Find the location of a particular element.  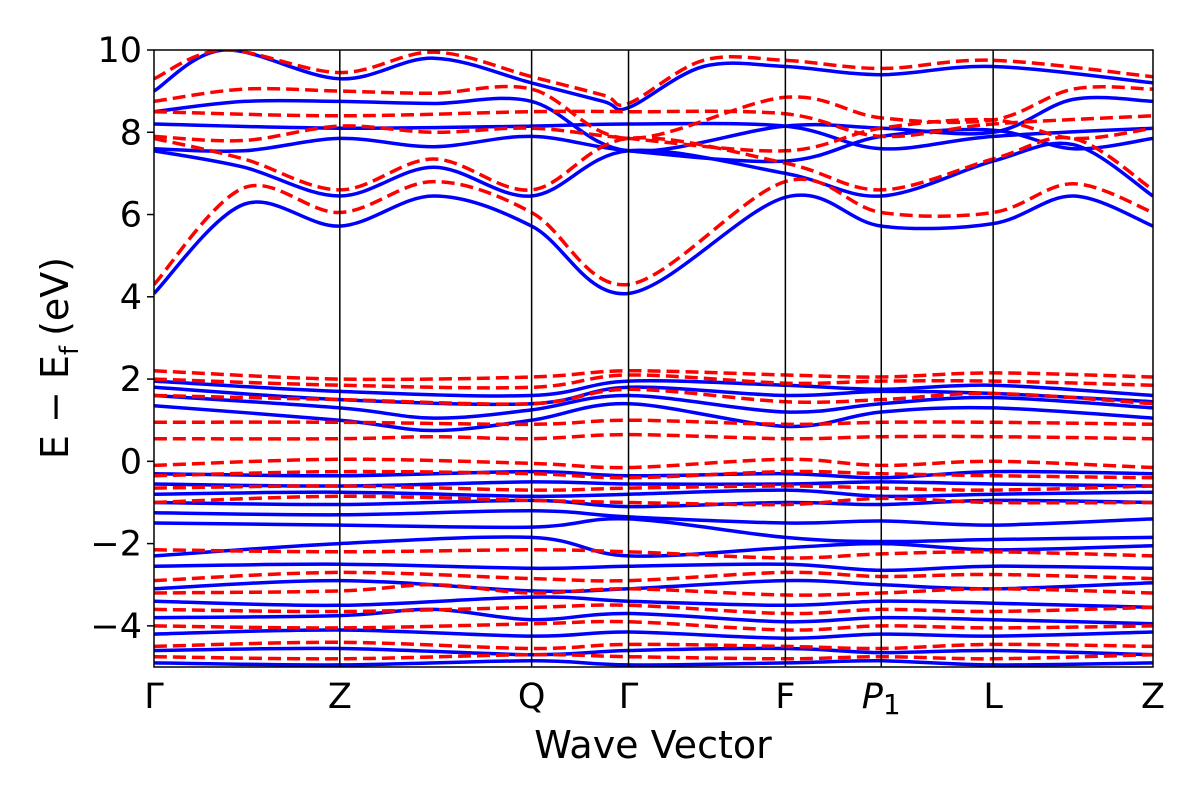

x-tick-label-main-5: P is located at coordinates (873, 697).